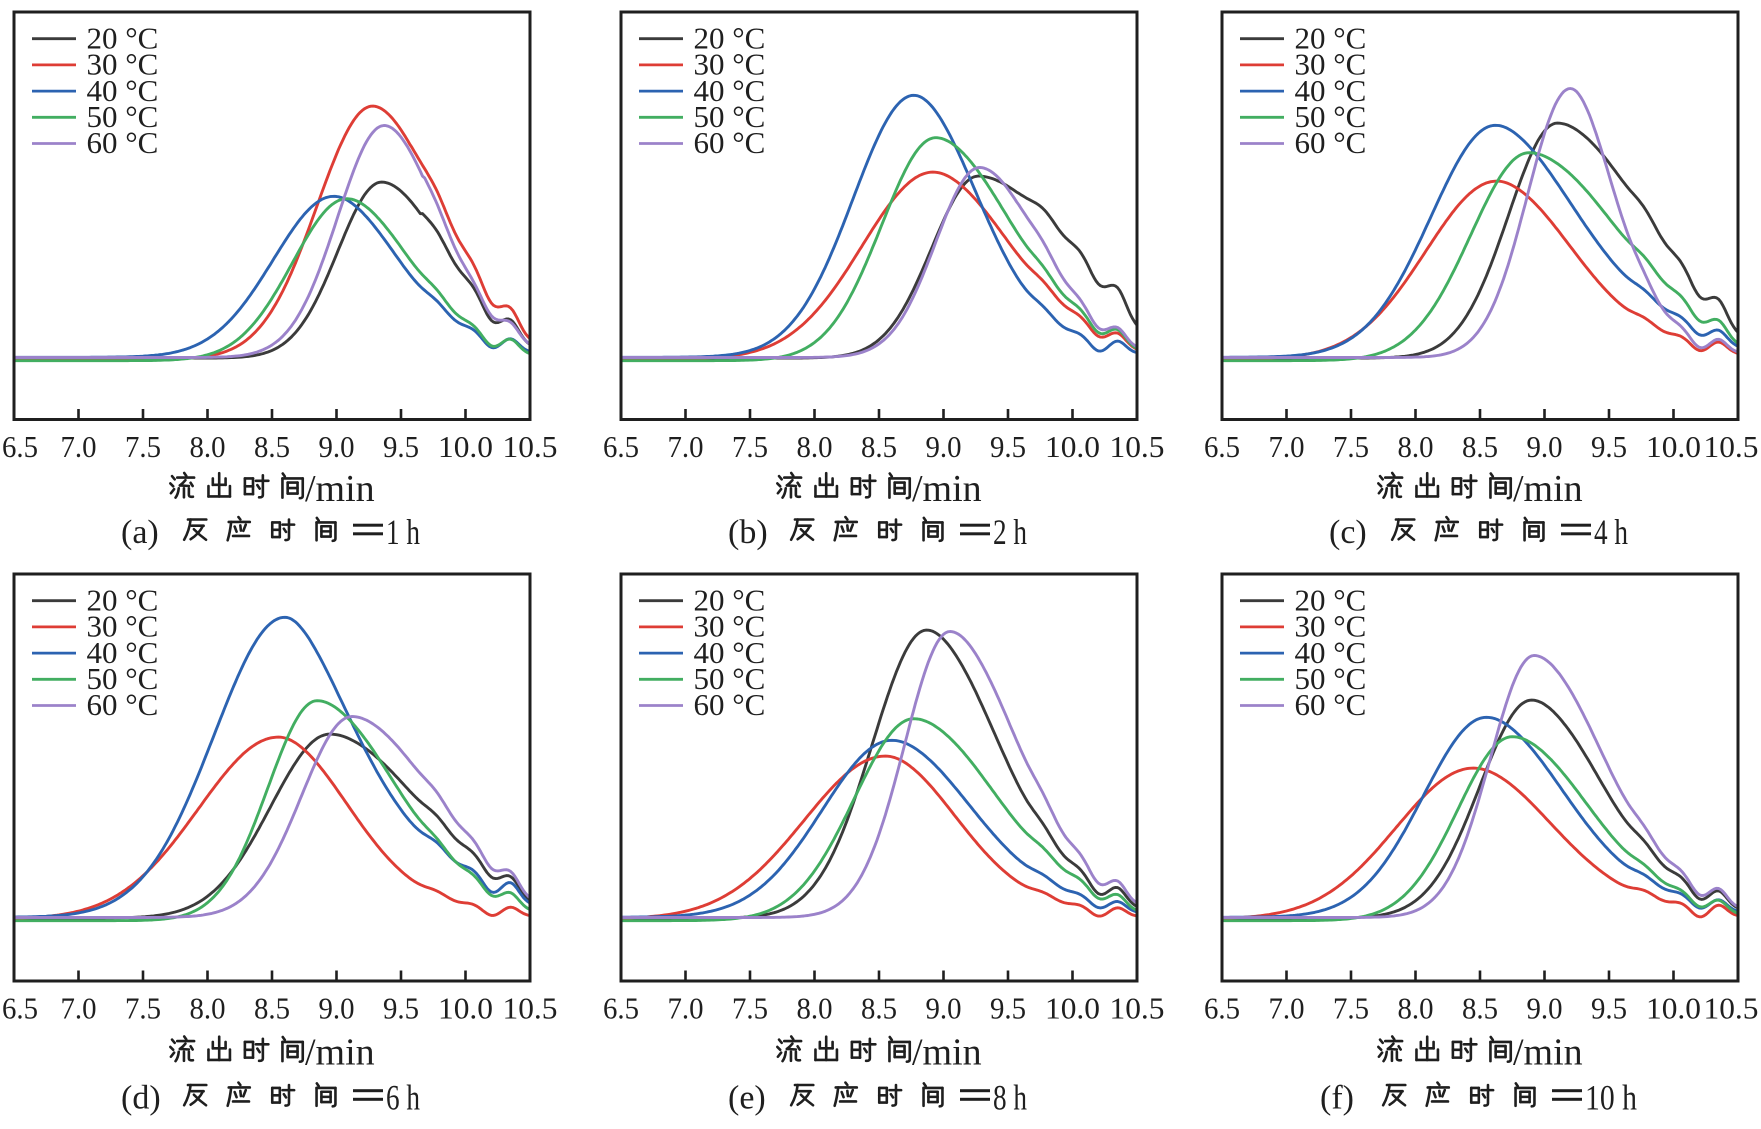  I want to click on svg-text: 10 h, so click(1611, 1098).